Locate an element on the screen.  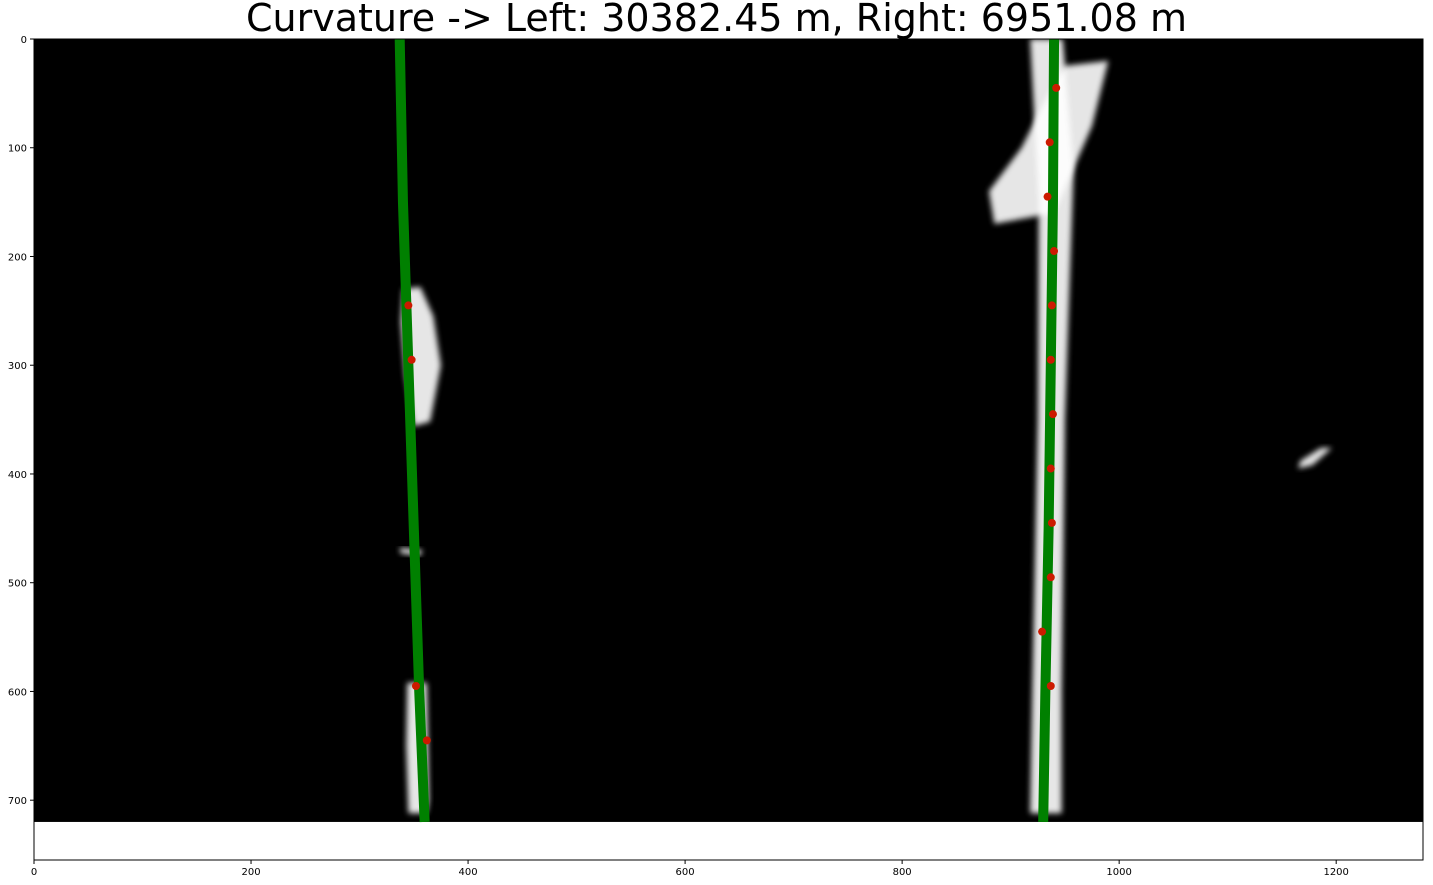
x-tick-label: 800 is located at coordinates (902, 872).